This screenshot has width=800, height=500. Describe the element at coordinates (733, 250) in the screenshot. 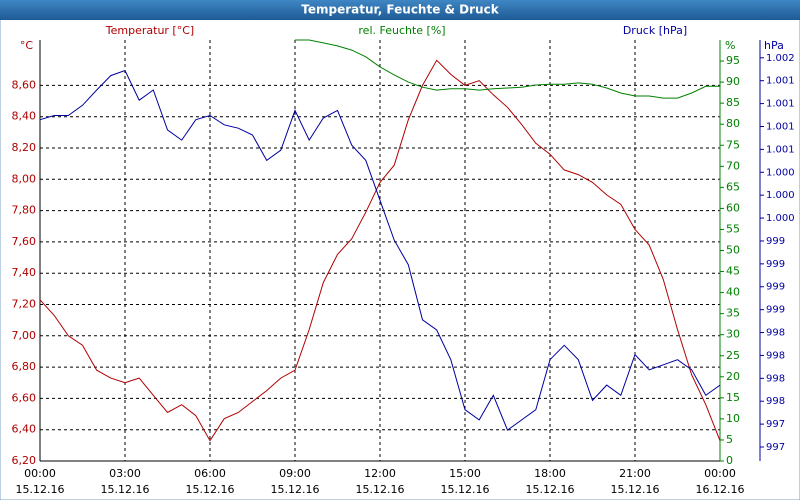

I see `y2-tick-label: 50` at that location.